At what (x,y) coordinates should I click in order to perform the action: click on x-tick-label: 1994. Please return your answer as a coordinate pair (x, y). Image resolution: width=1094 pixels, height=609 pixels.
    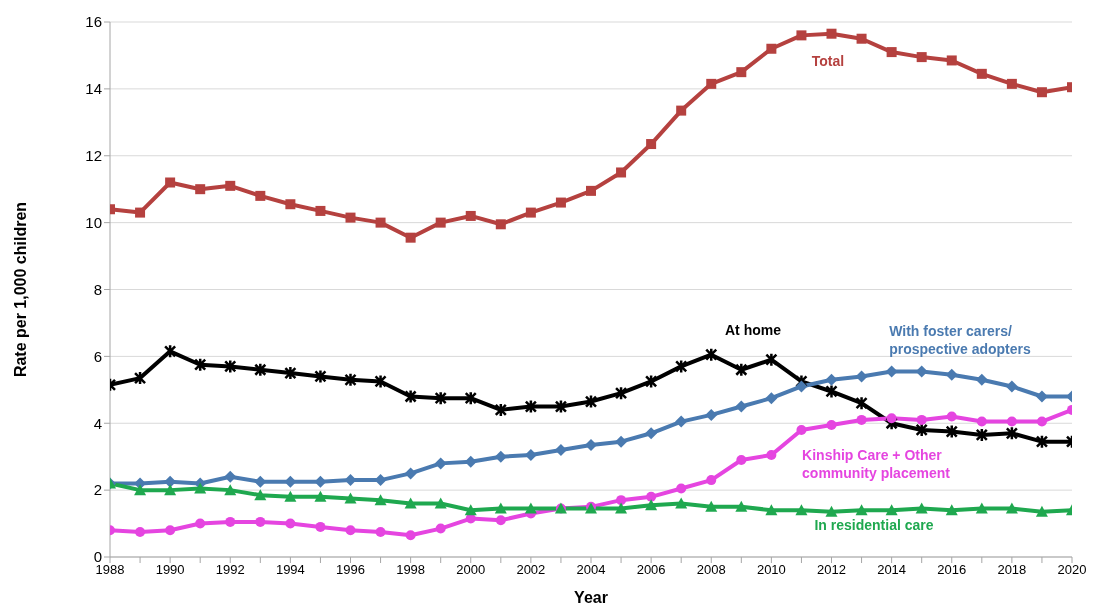
    Looking at the image, I should click on (290, 570).